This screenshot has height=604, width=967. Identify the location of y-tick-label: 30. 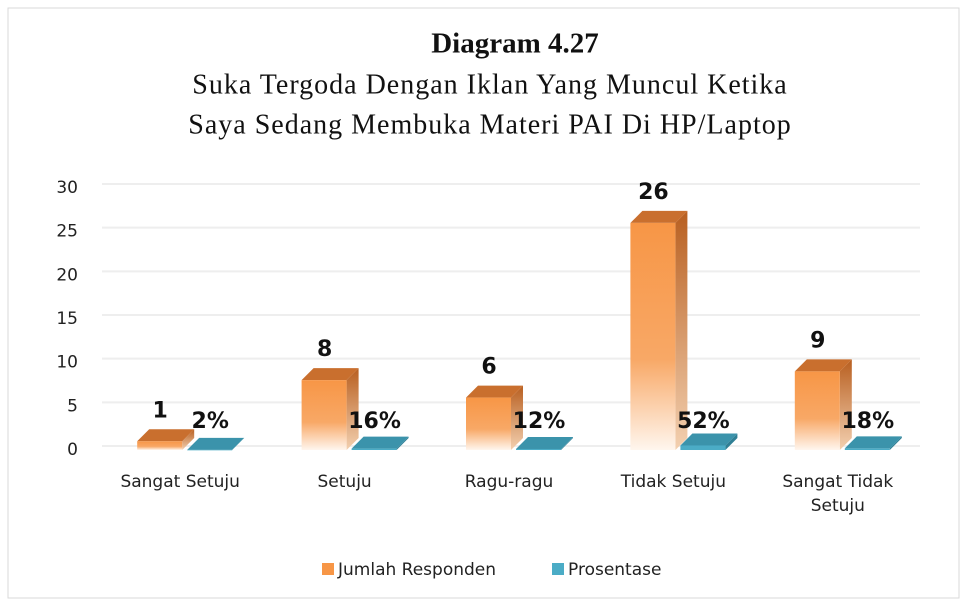
(67, 188).